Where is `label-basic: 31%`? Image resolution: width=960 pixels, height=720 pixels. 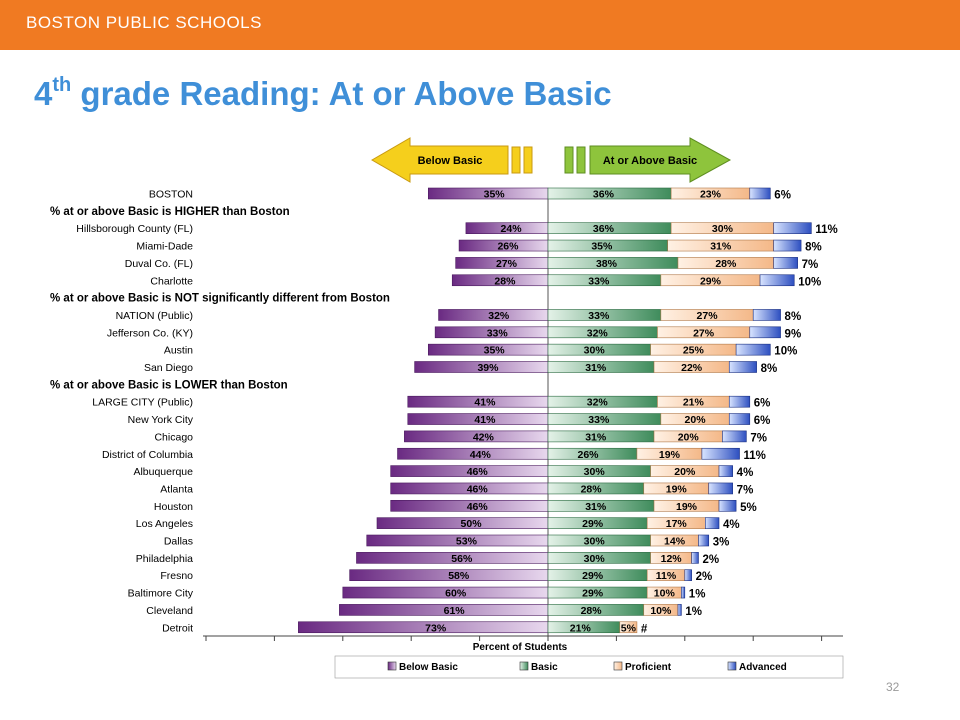 label-basic: 31% is located at coordinates (596, 368).